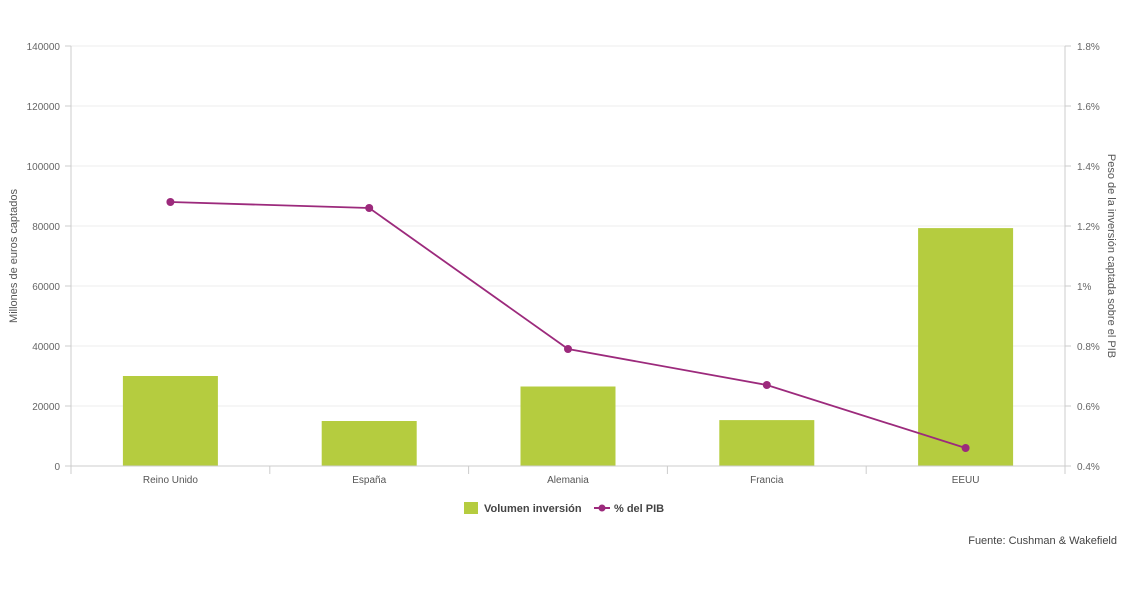  Describe the element at coordinates (44, 107) in the screenshot. I see `y-tick-label-left: 120000` at that location.